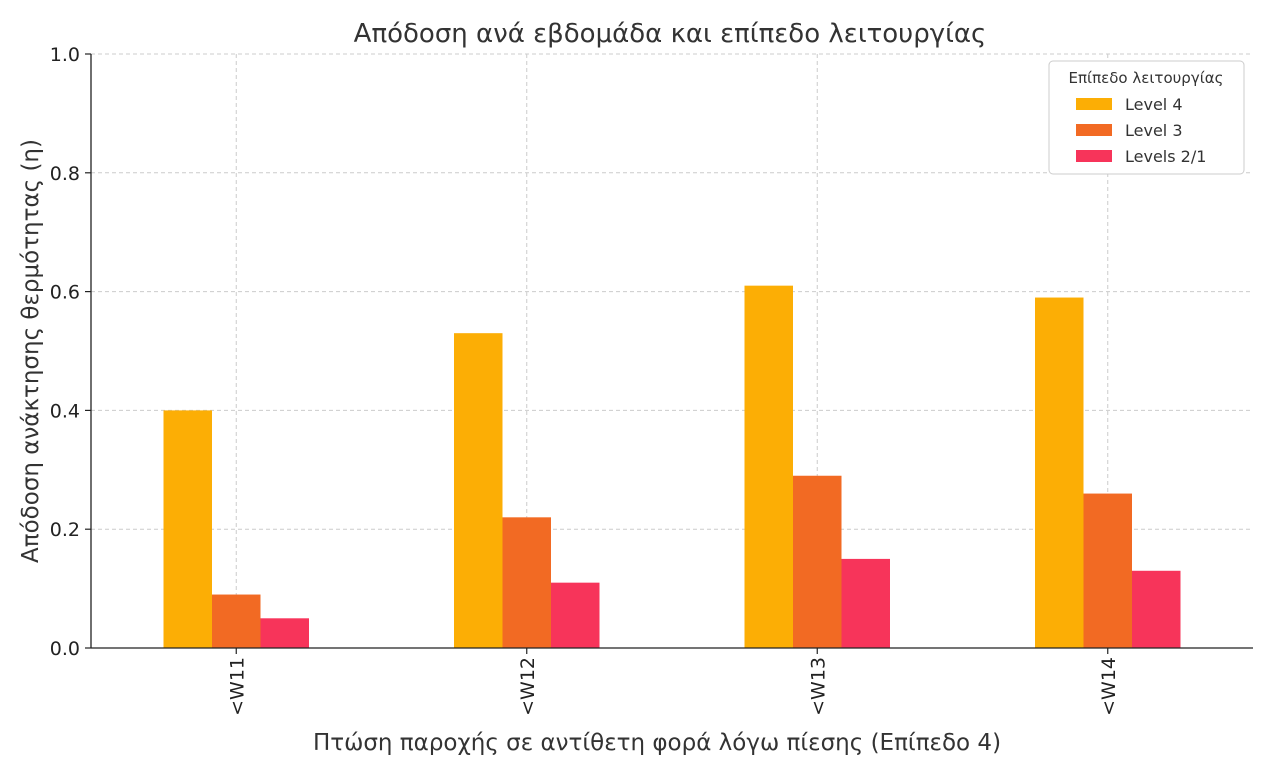 The height and width of the screenshot is (766, 1273). I want to click on y-tick-label: 0.8, so click(65, 174).